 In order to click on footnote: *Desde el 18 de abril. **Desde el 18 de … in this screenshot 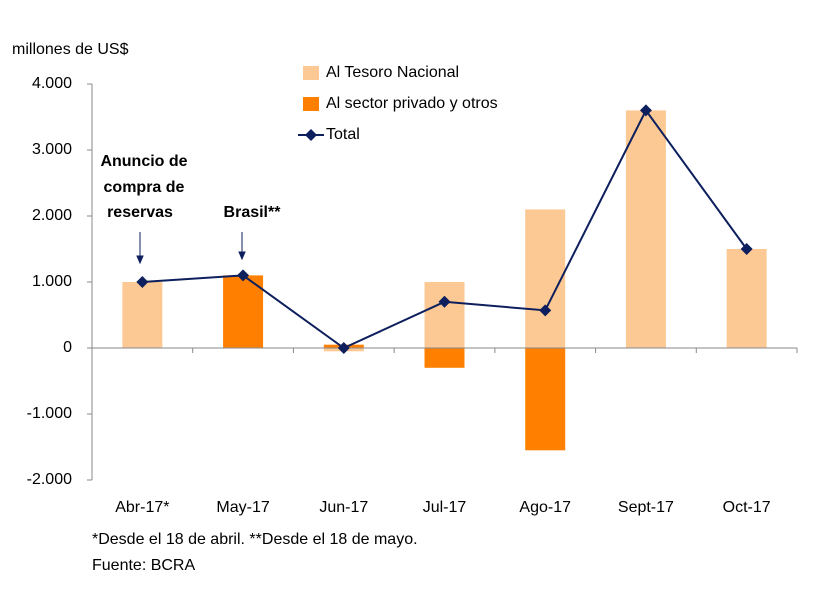, I will do `click(255, 539)`.